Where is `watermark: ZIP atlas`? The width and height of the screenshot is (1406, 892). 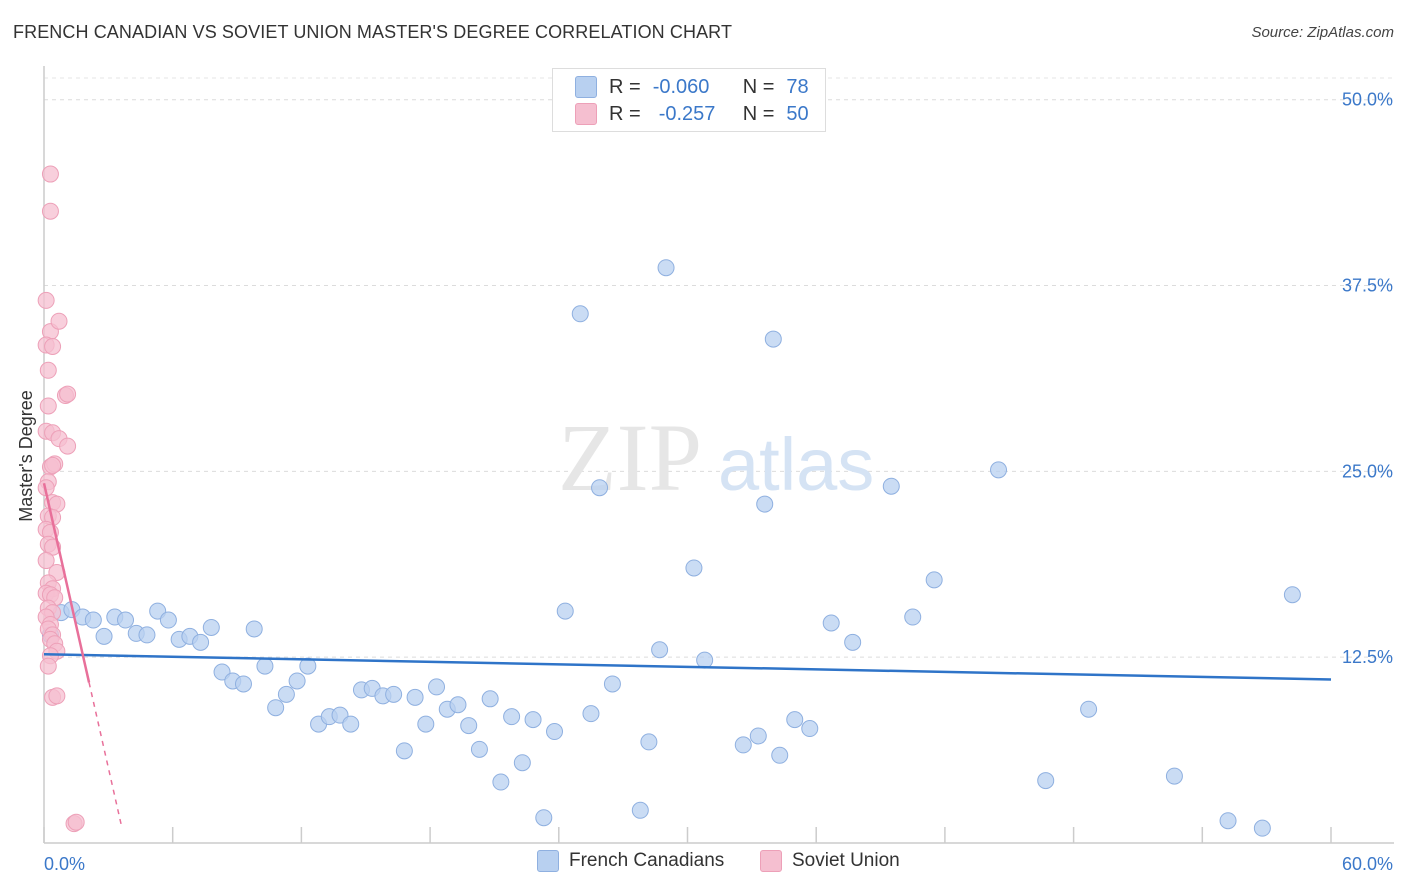 watermark: ZIP atlas is located at coordinates (716, 457).